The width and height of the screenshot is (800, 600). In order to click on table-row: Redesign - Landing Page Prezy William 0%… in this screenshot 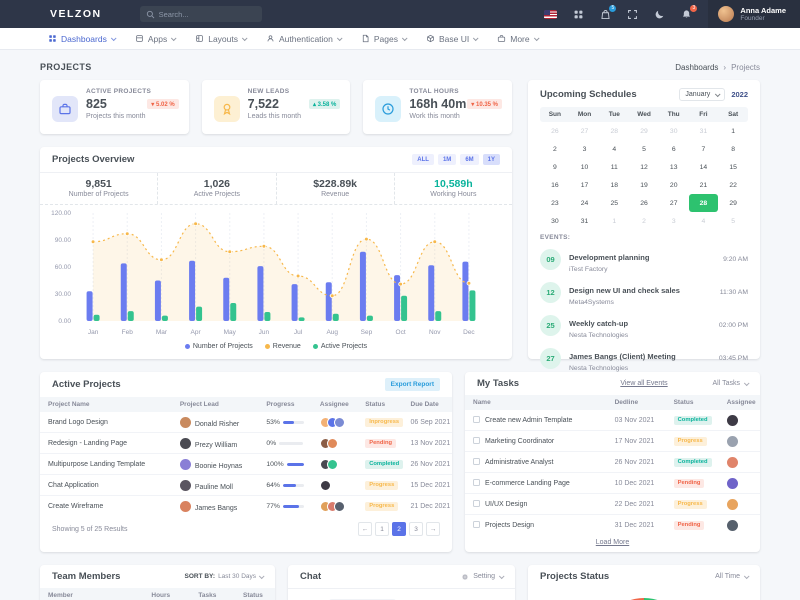, I will do `click(246, 443)`.